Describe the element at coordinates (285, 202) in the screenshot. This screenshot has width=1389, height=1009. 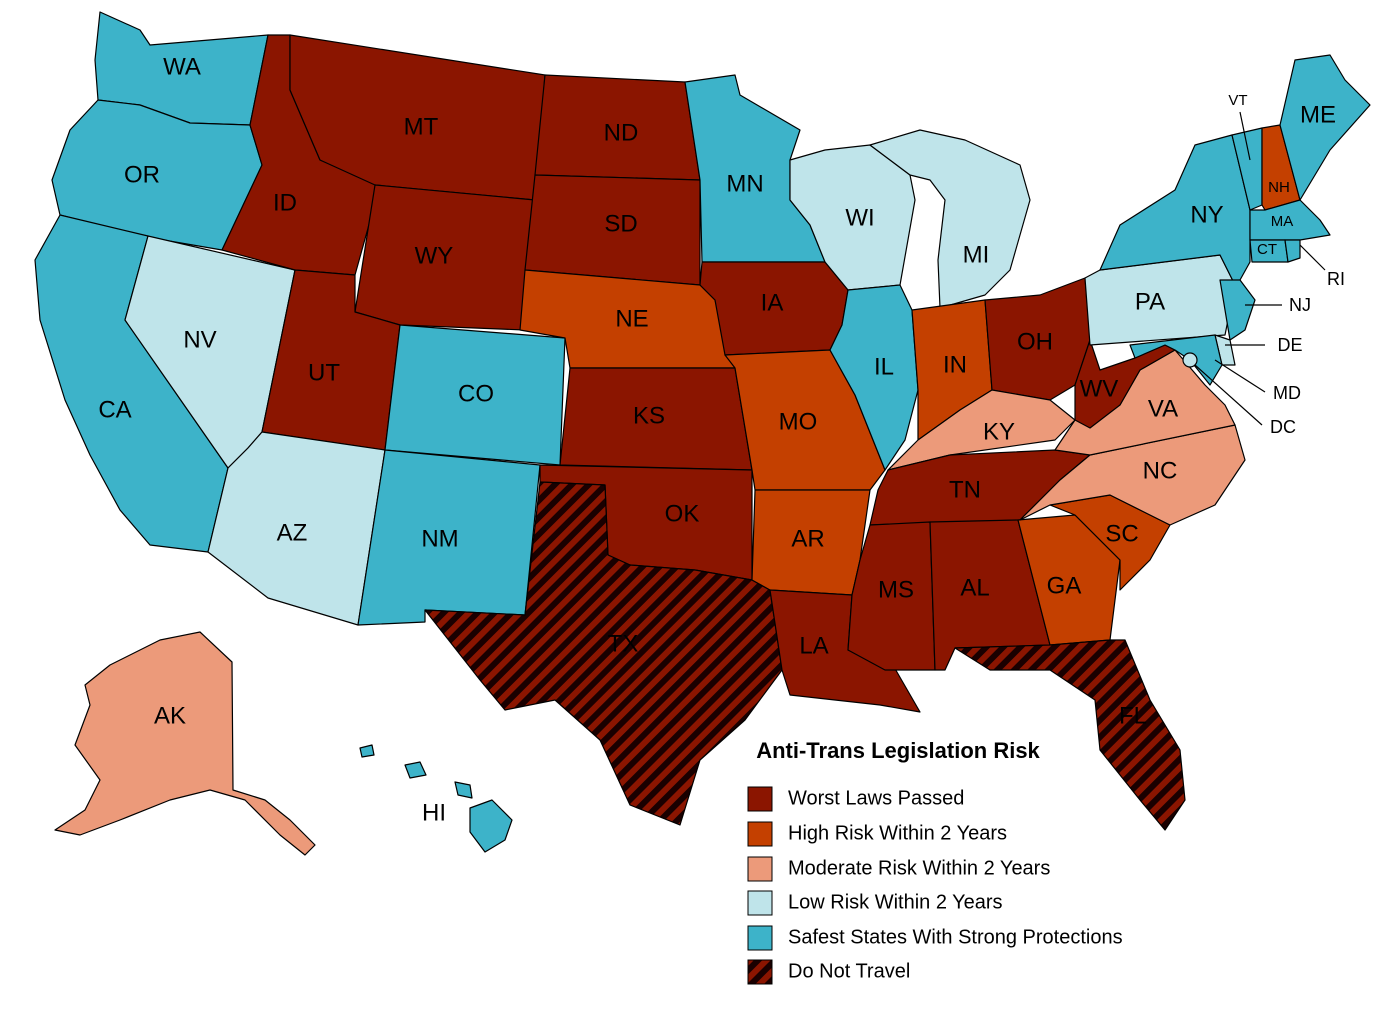
I see `label-id: ID` at that location.